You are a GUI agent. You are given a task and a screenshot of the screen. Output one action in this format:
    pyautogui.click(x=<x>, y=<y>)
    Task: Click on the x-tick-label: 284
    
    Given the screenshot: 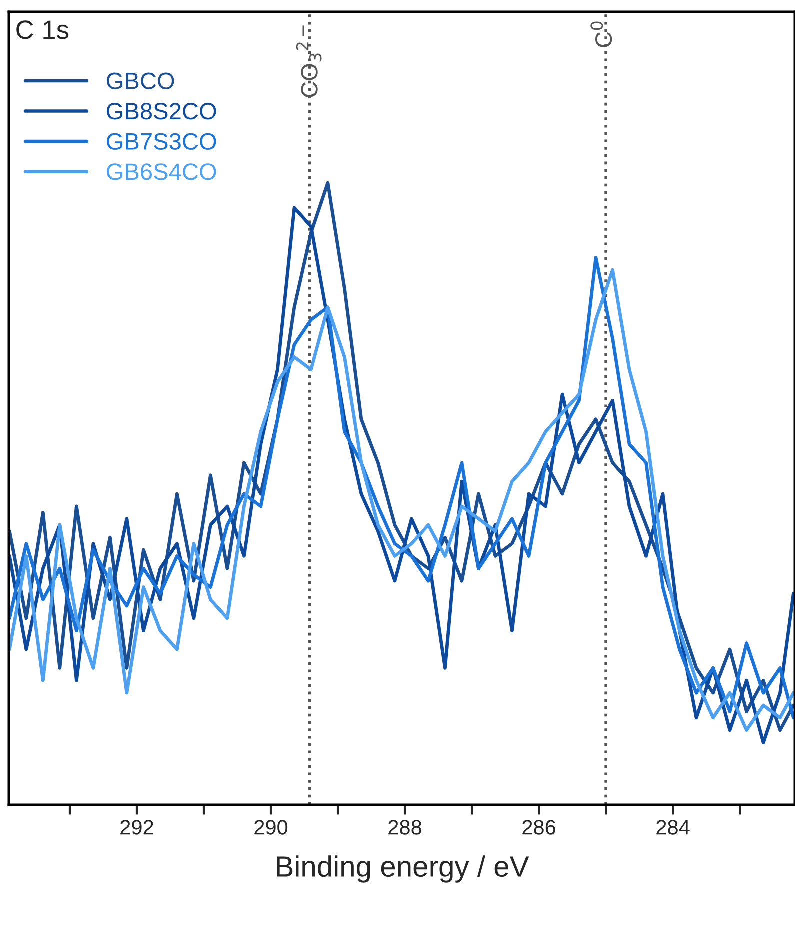 What is the action you would take?
    pyautogui.click(x=673, y=827)
    